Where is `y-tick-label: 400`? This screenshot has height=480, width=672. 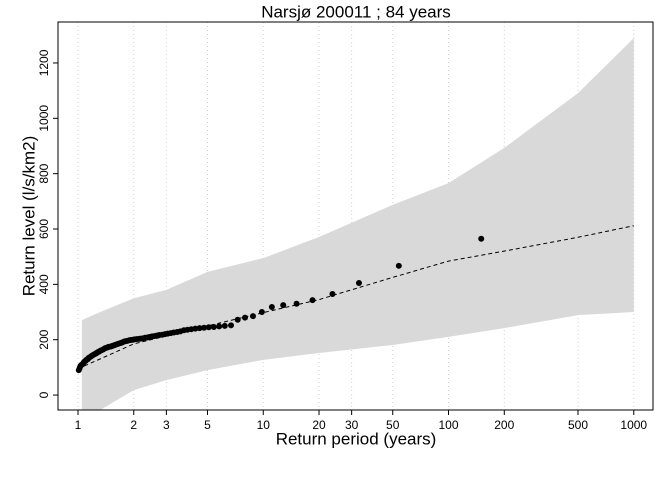 y-tick-label: 400 is located at coordinates (44, 284).